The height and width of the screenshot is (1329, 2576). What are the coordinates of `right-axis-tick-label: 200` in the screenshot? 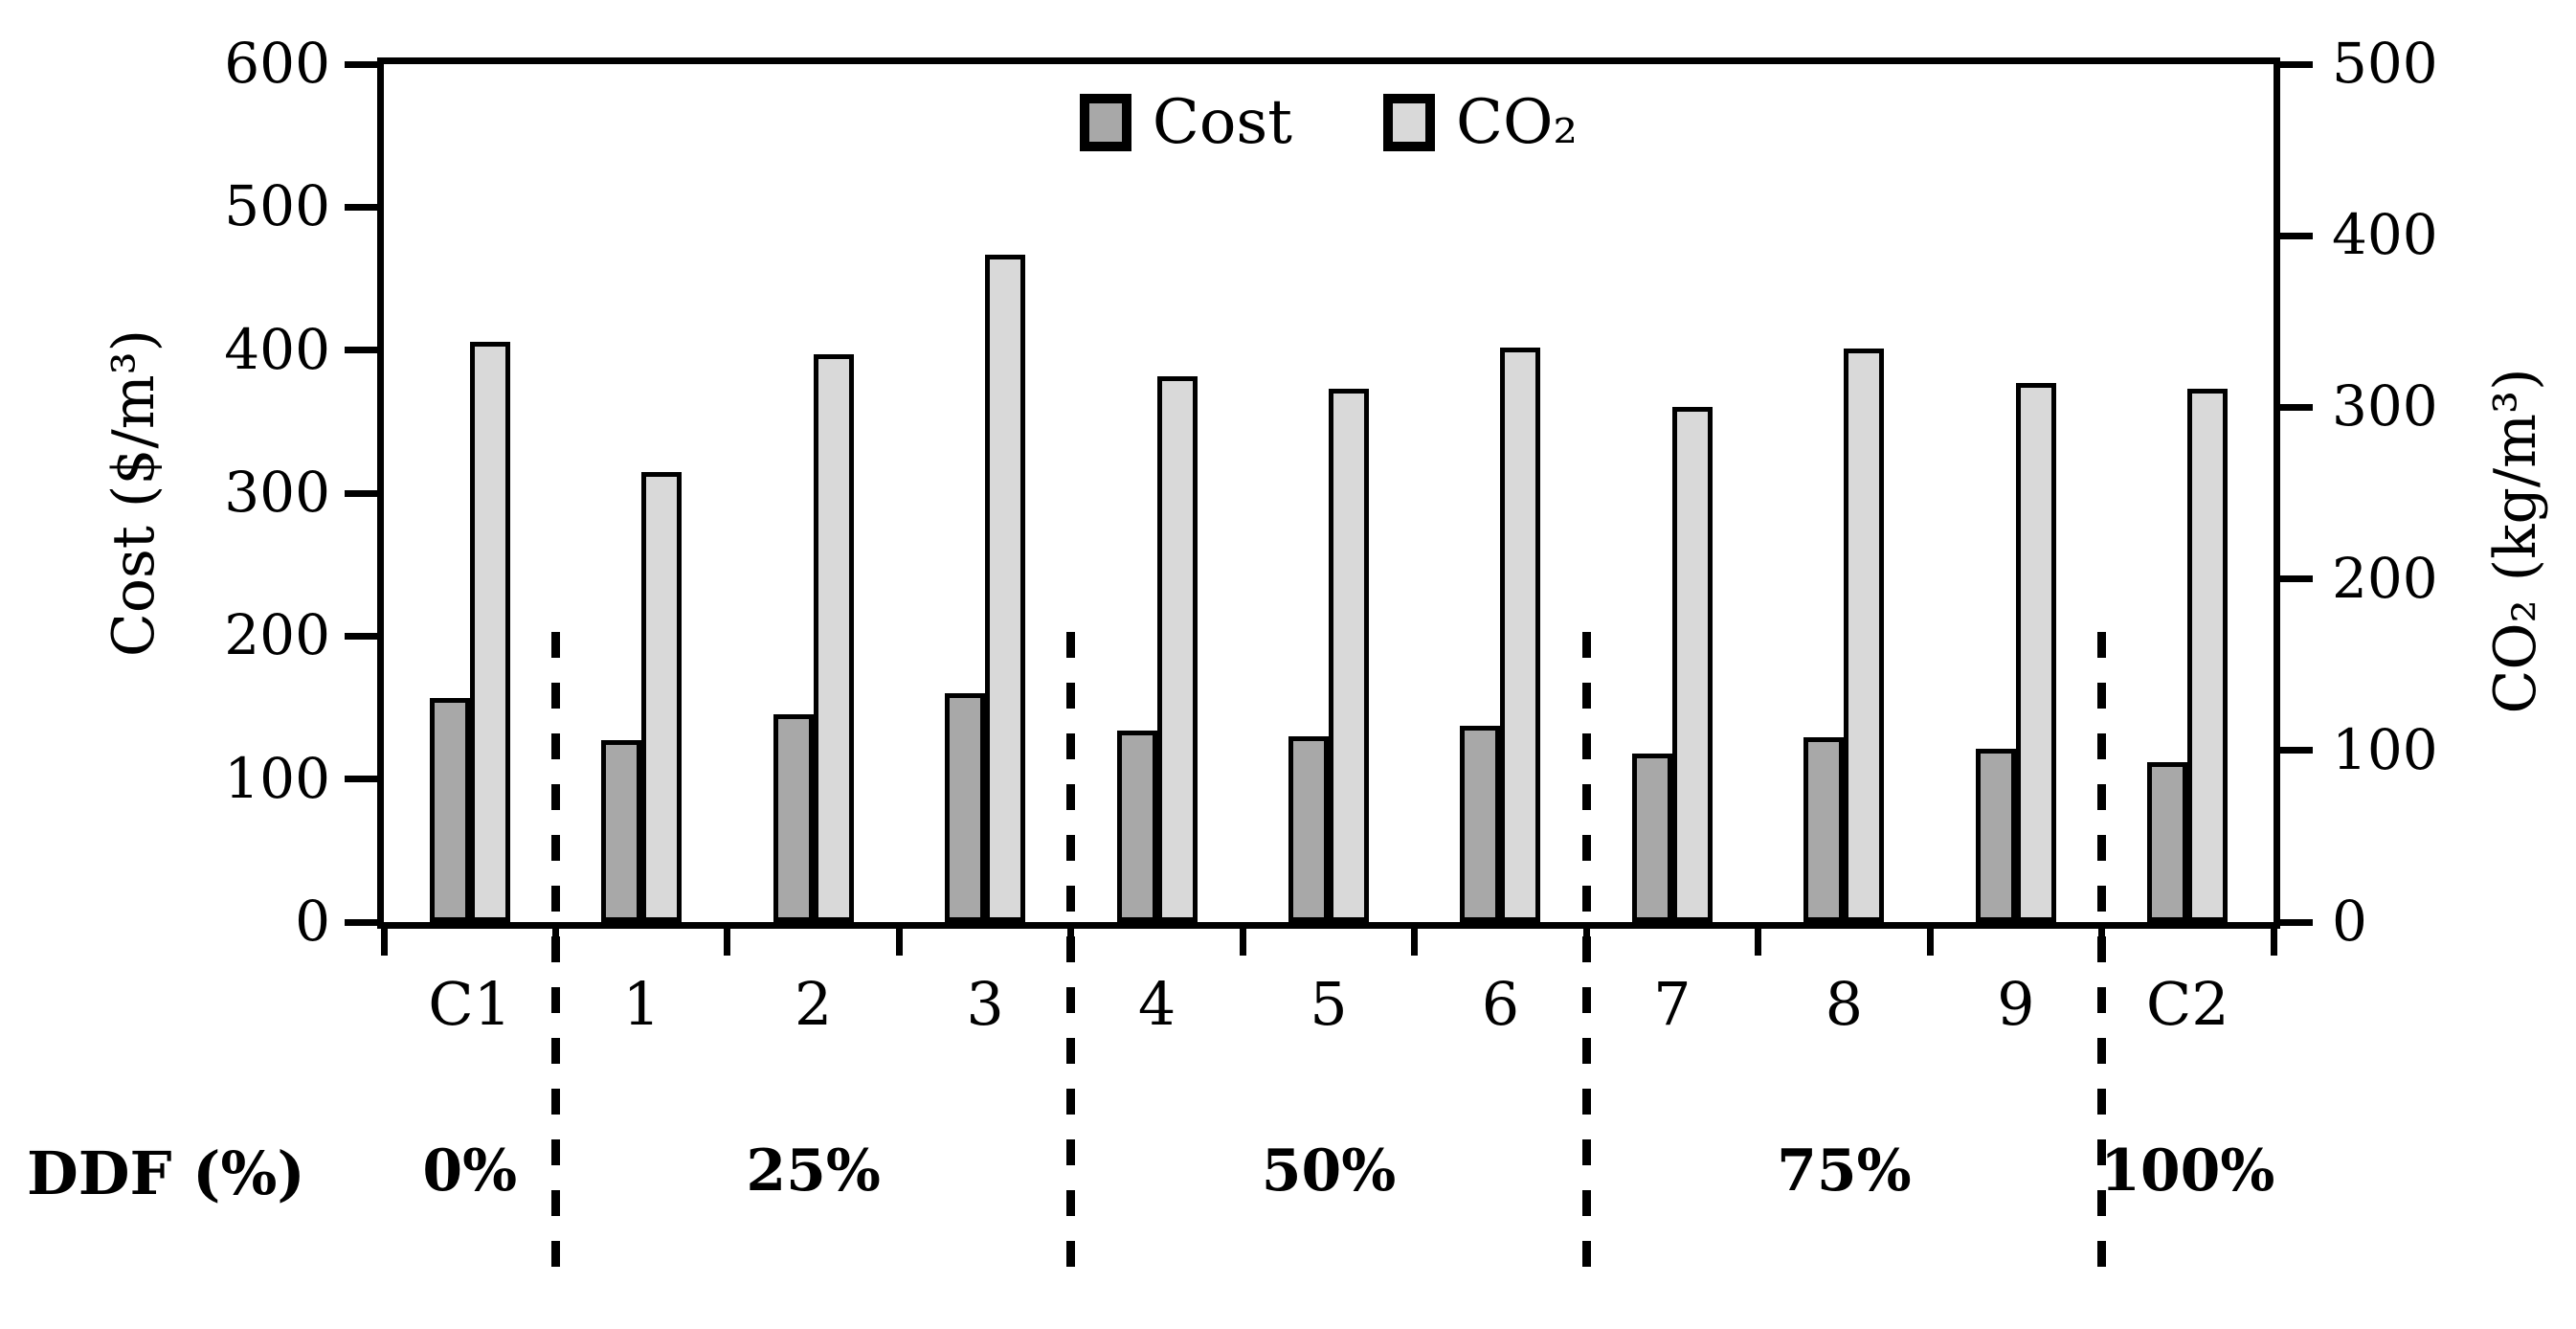 It's located at (2385, 578).